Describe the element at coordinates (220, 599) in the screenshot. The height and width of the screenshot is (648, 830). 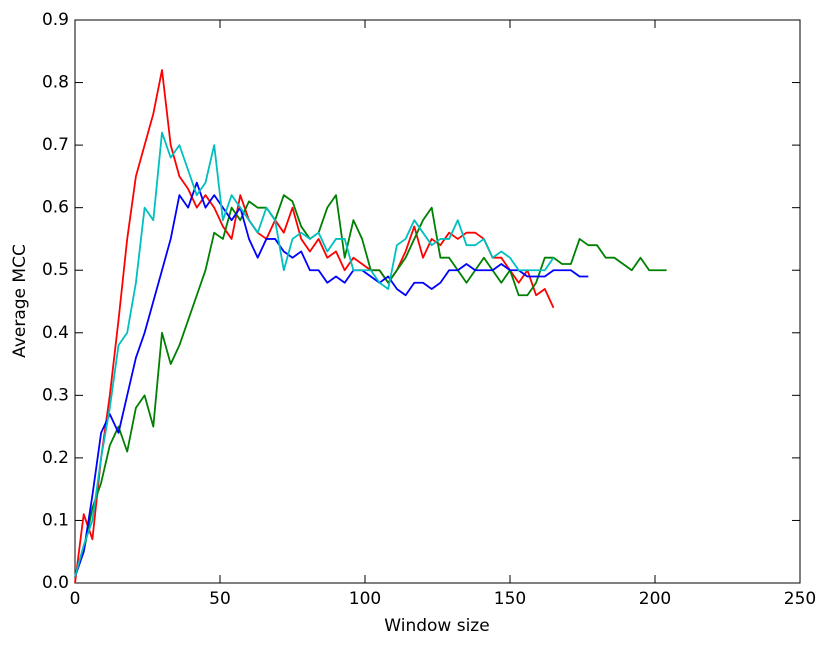
I see `x-tick-label: 50` at that location.